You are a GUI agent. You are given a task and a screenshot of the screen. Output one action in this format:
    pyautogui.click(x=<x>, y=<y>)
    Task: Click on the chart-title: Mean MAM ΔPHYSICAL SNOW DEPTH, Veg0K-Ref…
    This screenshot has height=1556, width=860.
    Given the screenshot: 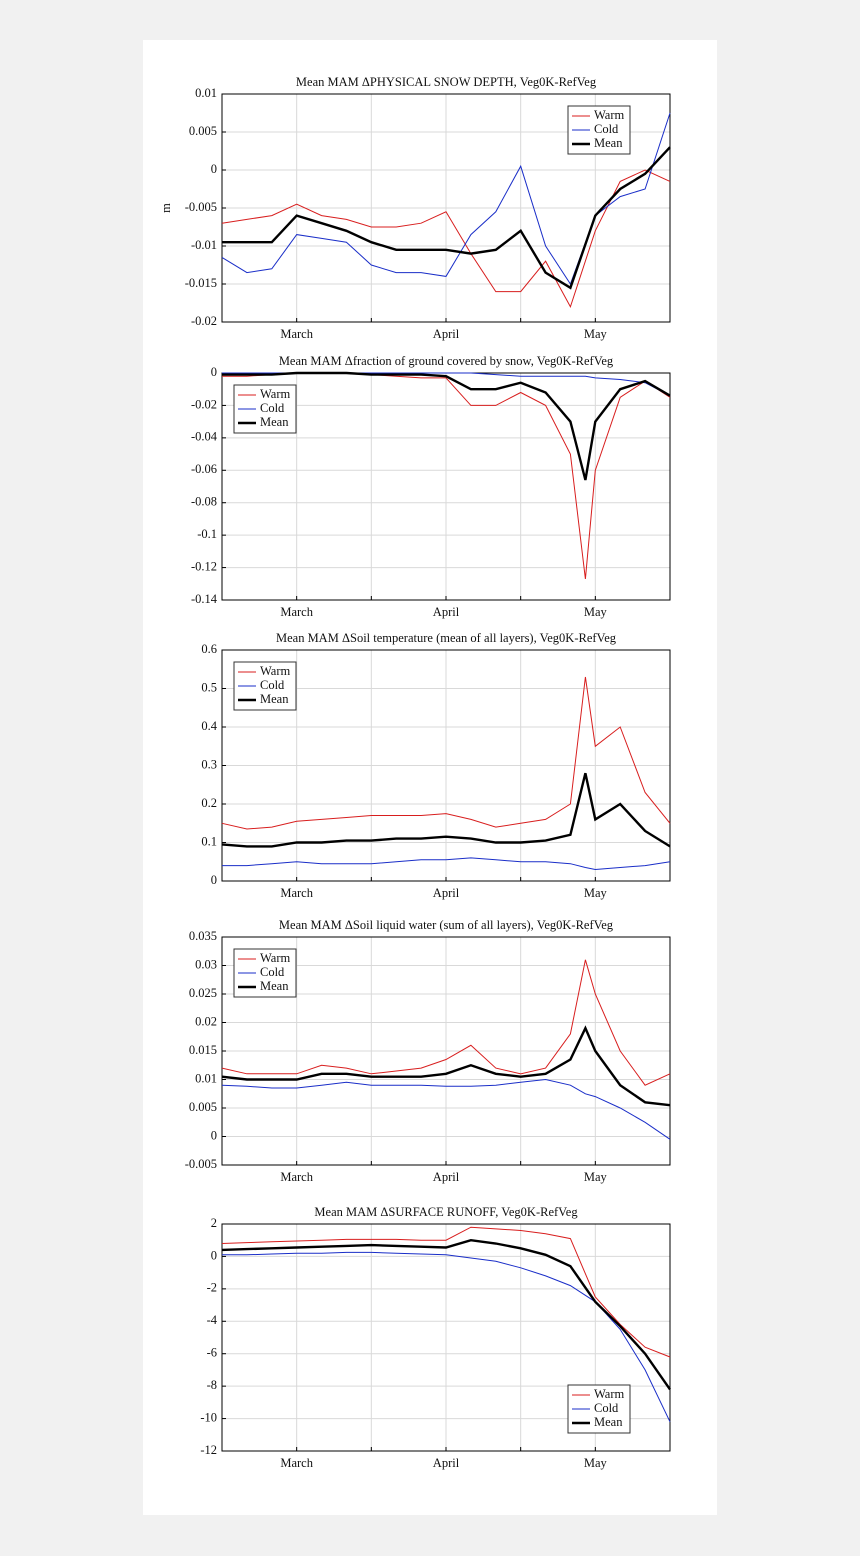 What is the action you would take?
    pyautogui.click(x=446, y=82)
    